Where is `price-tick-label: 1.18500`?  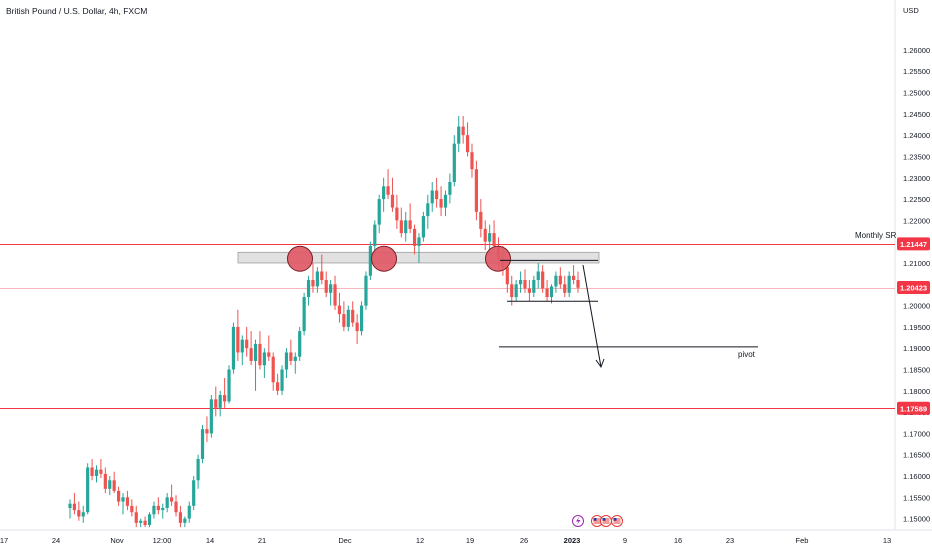
price-tick-label: 1.18500 is located at coordinates (916, 369).